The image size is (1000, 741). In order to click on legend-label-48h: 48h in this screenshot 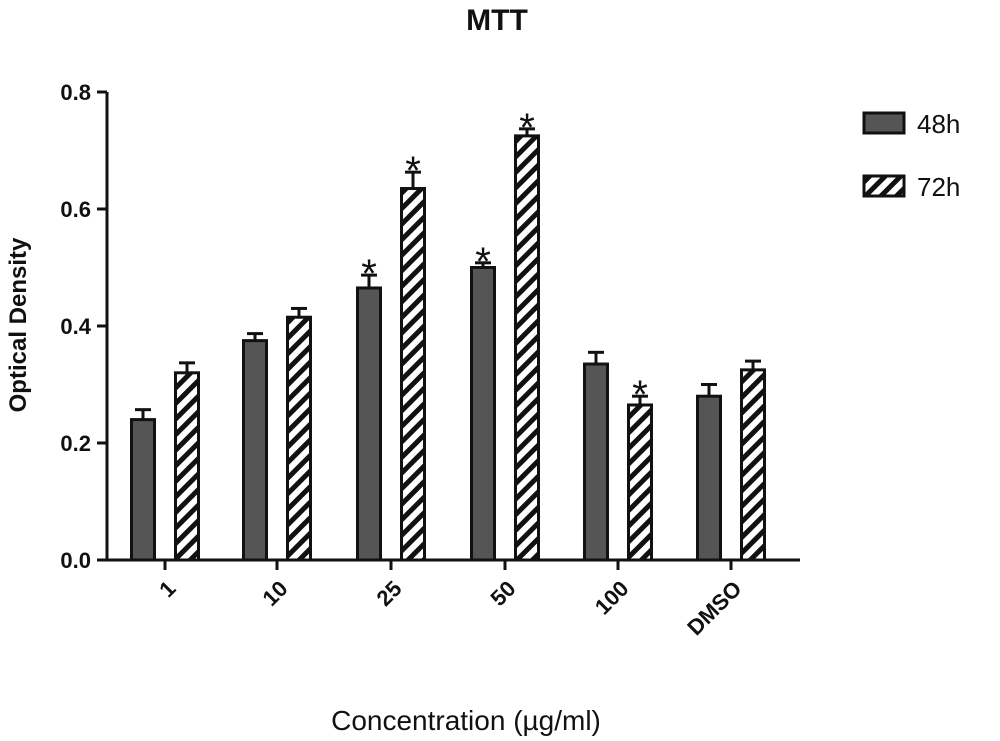, I will do `click(938, 124)`.